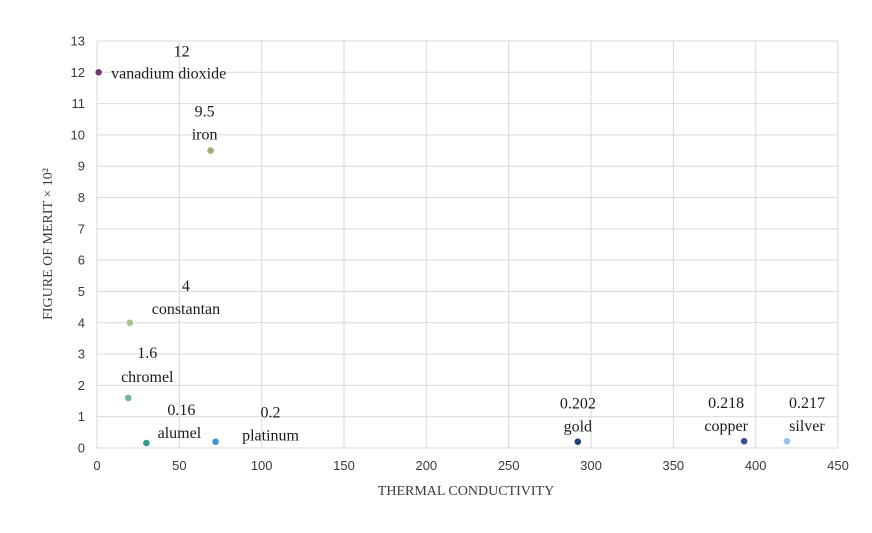 This screenshot has width=872, height=533. Describe the element at coordinates (756, 465) in the screenshot. I see `x-tick-label: 400` at that location.